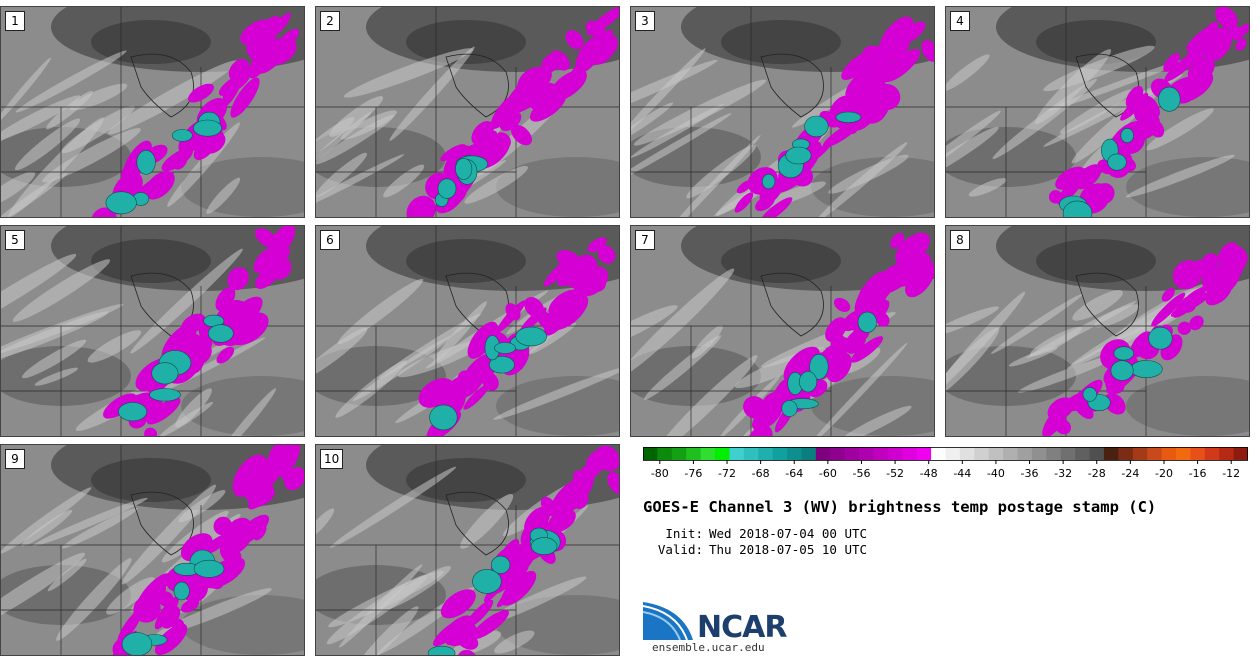 The image size is (1260, 657). I want to click on map-panel: 5, so click(152, 331).